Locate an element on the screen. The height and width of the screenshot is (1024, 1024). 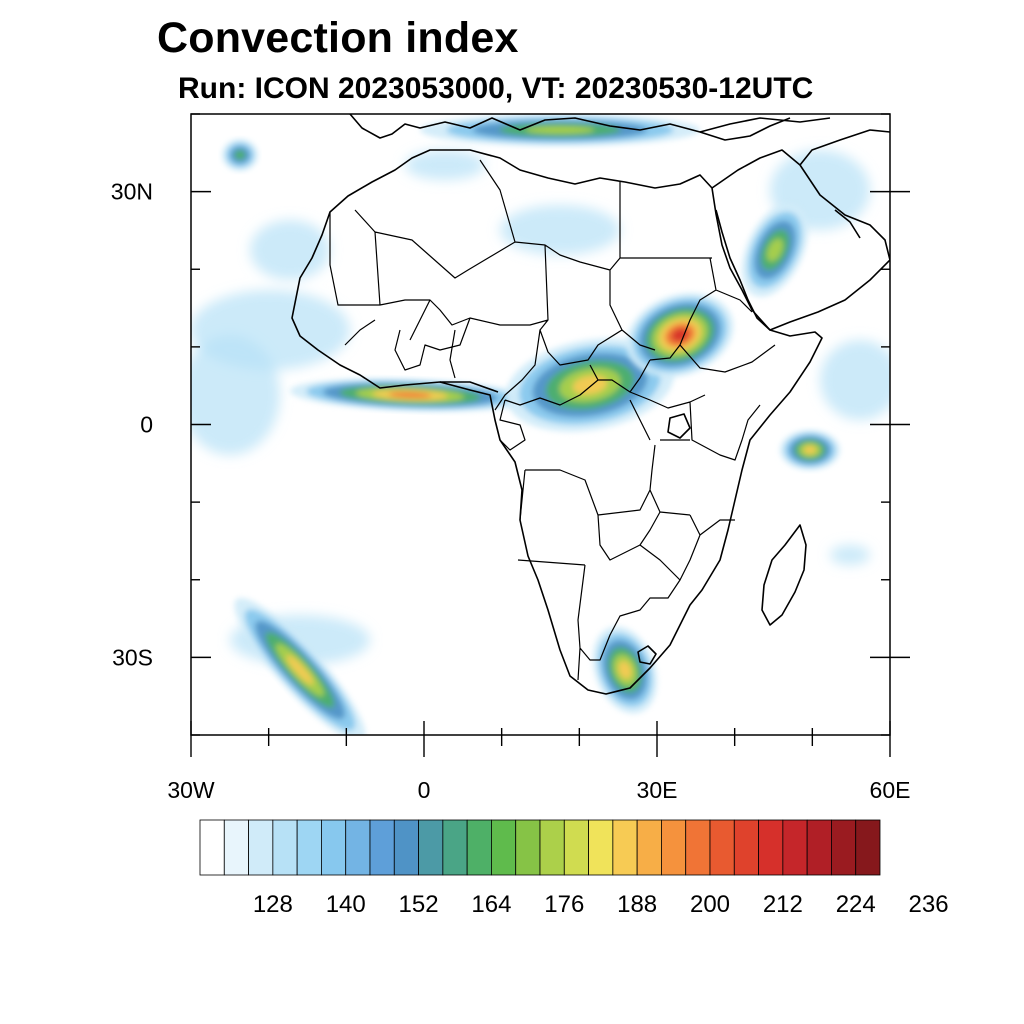
southern-africa-field is located at coordinates (625, 670).